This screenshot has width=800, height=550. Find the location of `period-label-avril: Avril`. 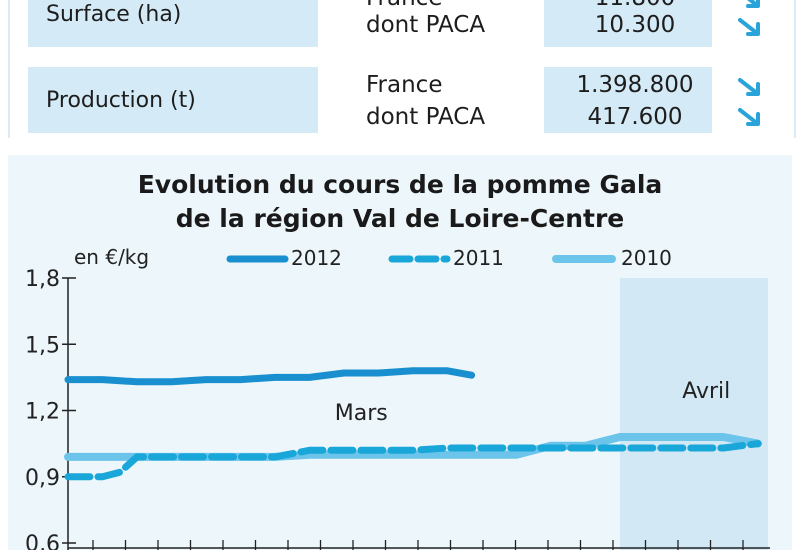

period-label-avril: Avril is located at coordinates (706, 391).